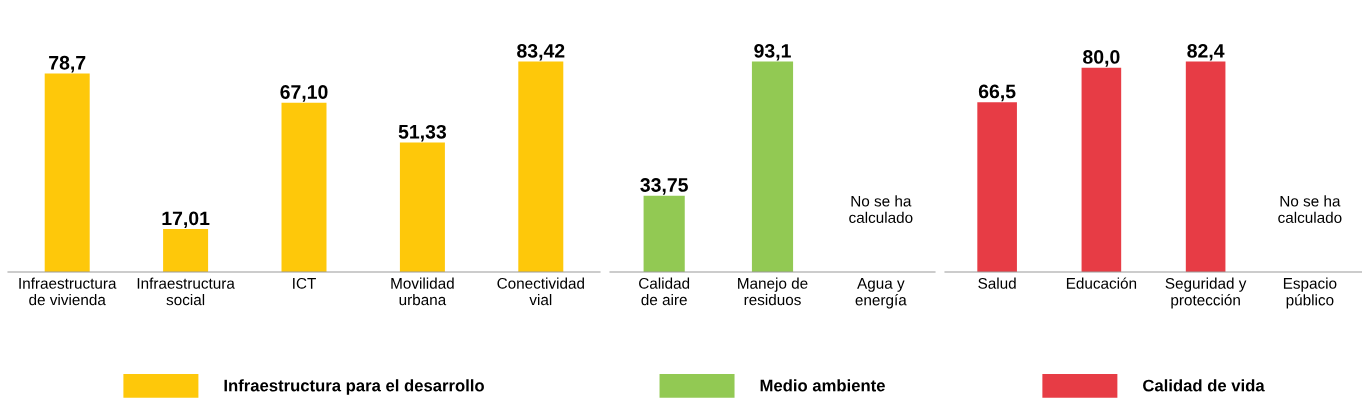 The width and height of the screenshot is (1362, 402). I want to click on data-label: 82,4, so click(1206, 52).